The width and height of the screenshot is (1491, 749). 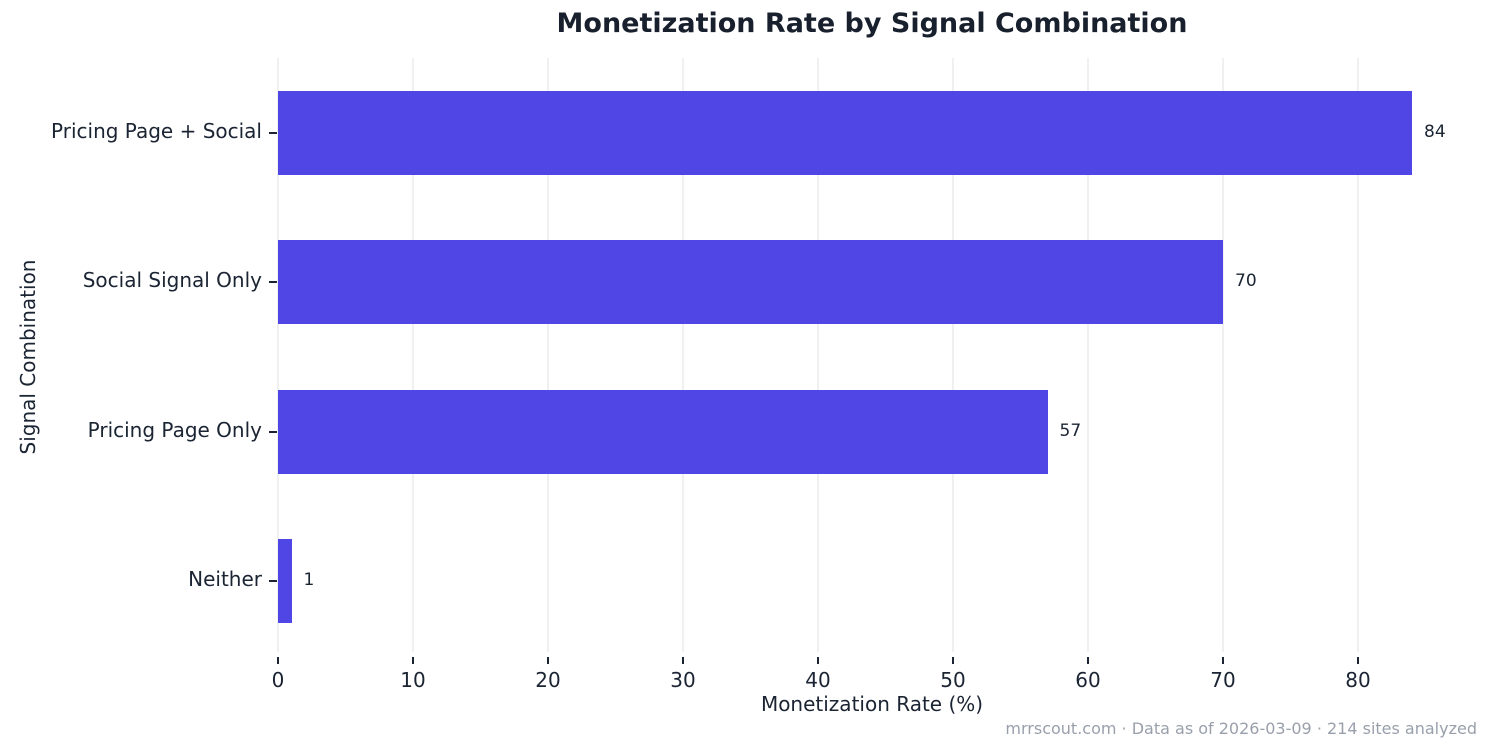 What do you see at coordinates (225, 579) in the screenshot?
I see `category-label: Neither` at bounding box center [225, 579].